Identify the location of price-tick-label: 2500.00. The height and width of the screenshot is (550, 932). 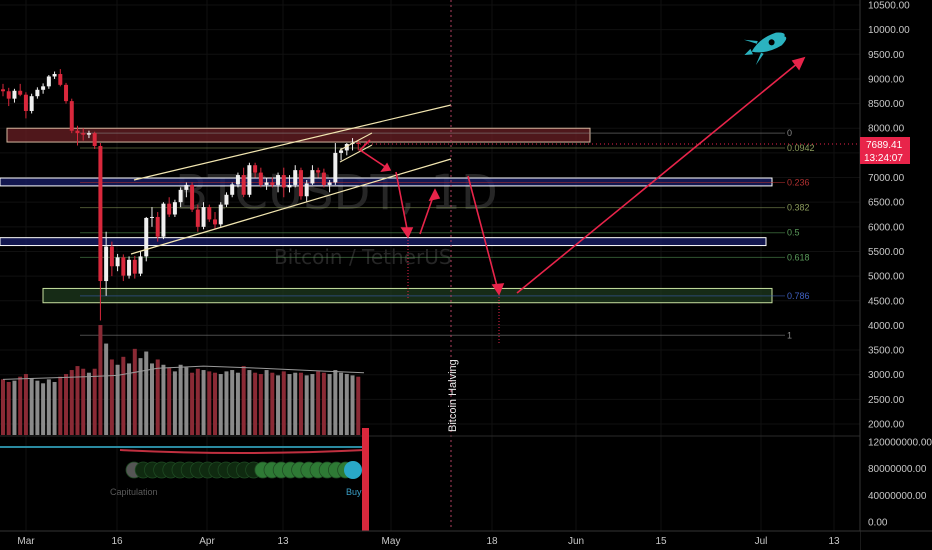
(886, 400).